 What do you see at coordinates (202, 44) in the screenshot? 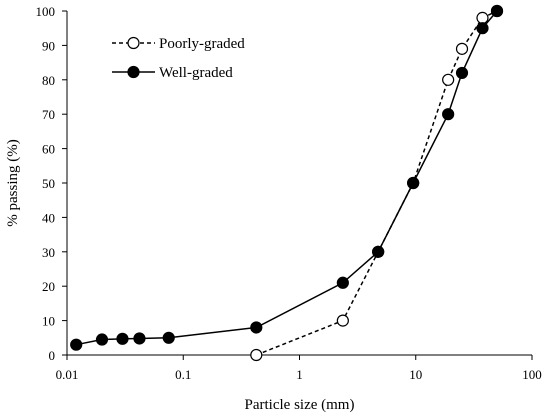
I see `legend-label: Poorly-graded` at bounding box center [202, 44].